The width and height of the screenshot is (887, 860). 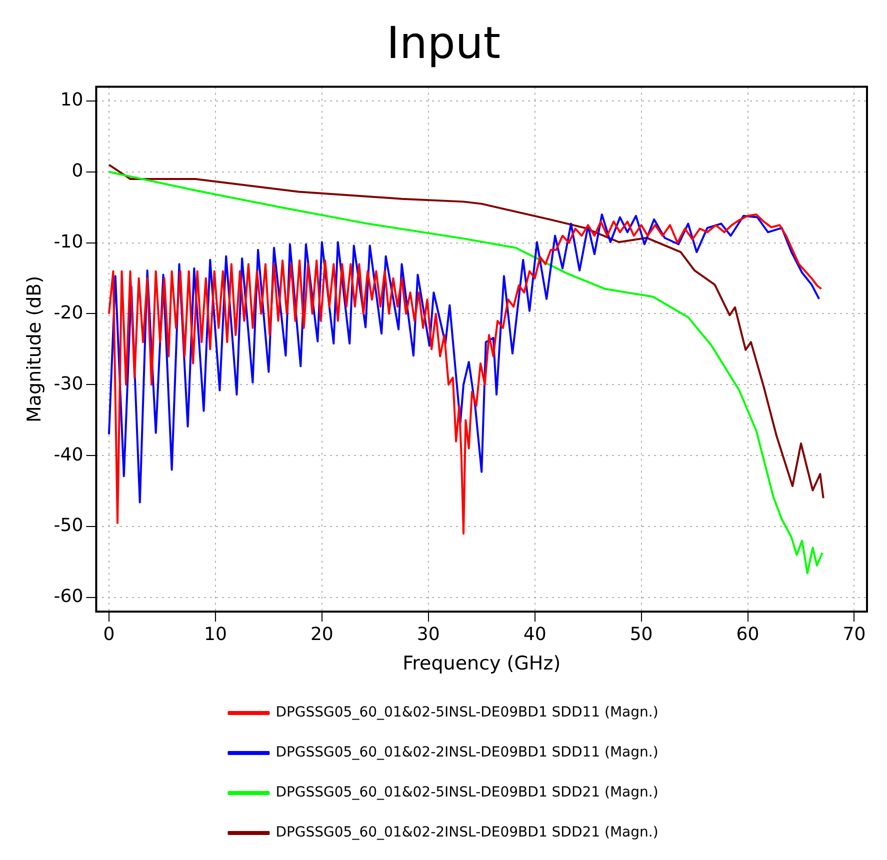 What do you see at coordinates (467, 752) in the screenshot?
I see `legend-label: DPGSSG05_60_01&02-2INSL-DE09BD1 SDD11 (Magn.)` at bounding box center [467, 752].